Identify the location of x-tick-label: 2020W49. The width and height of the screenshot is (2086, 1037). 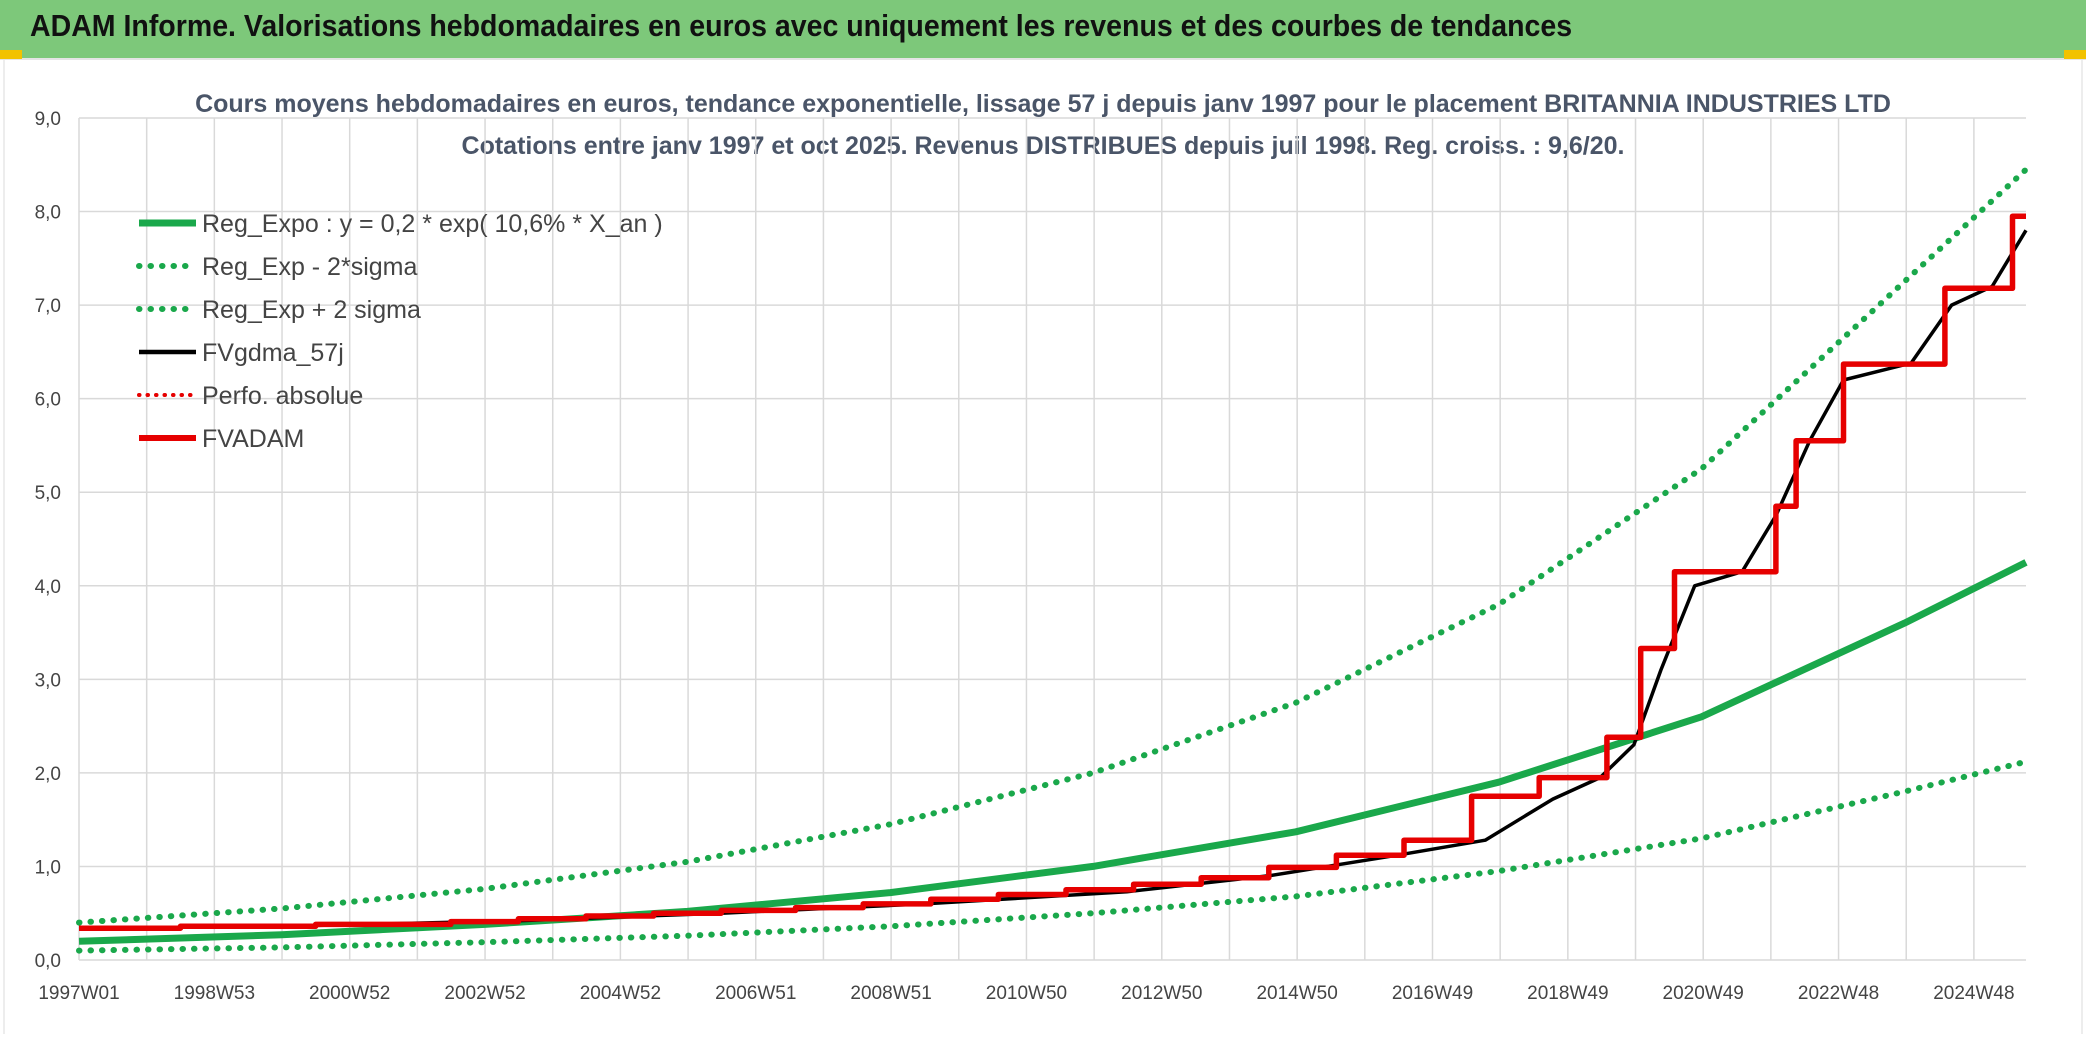
(1703, 993).